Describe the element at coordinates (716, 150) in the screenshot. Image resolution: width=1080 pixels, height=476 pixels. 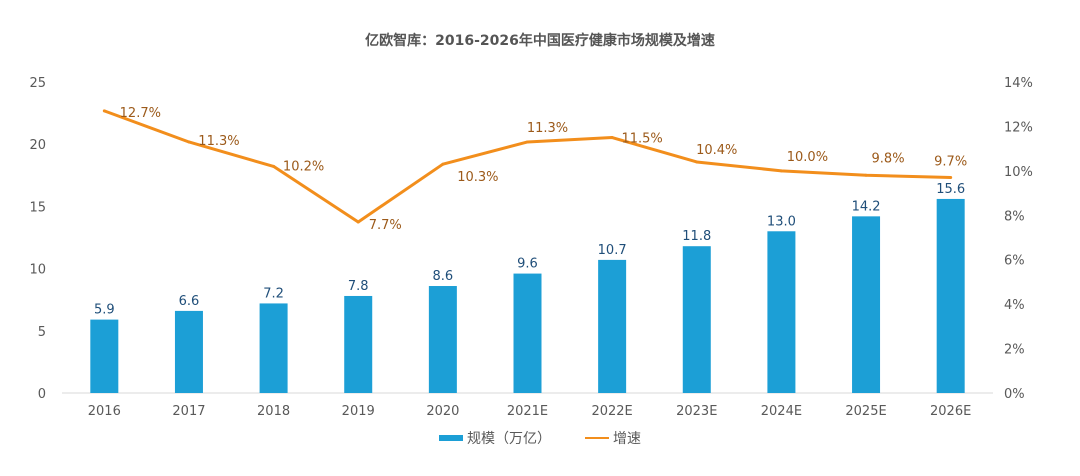
I see `line-value-label: 10.4%` at that location.